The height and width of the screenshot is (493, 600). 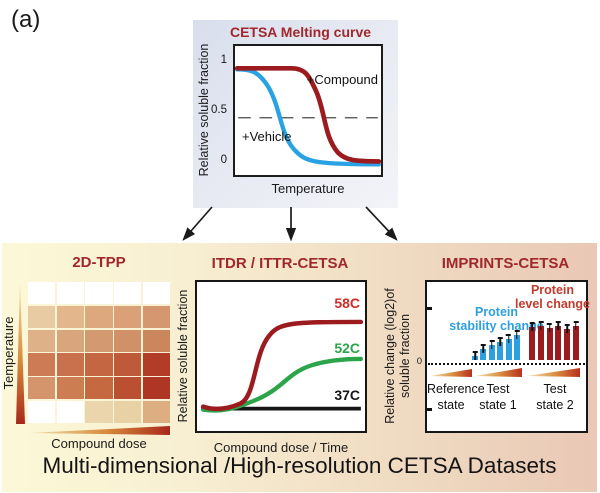 I want to click on temperature-gradient-wedge, so click(x=20, y=353).